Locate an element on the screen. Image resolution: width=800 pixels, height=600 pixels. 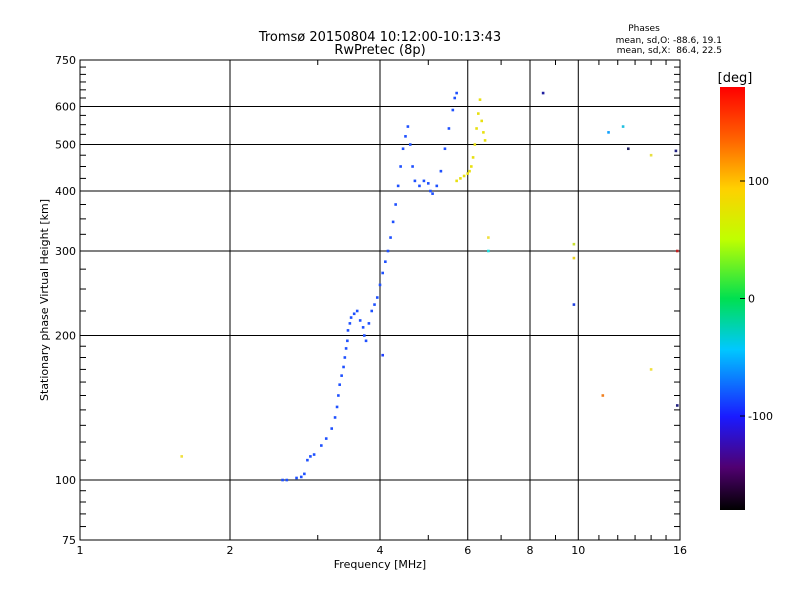
colorbar-ticks: 100 0 -100 is located at coordinates (756, 299).